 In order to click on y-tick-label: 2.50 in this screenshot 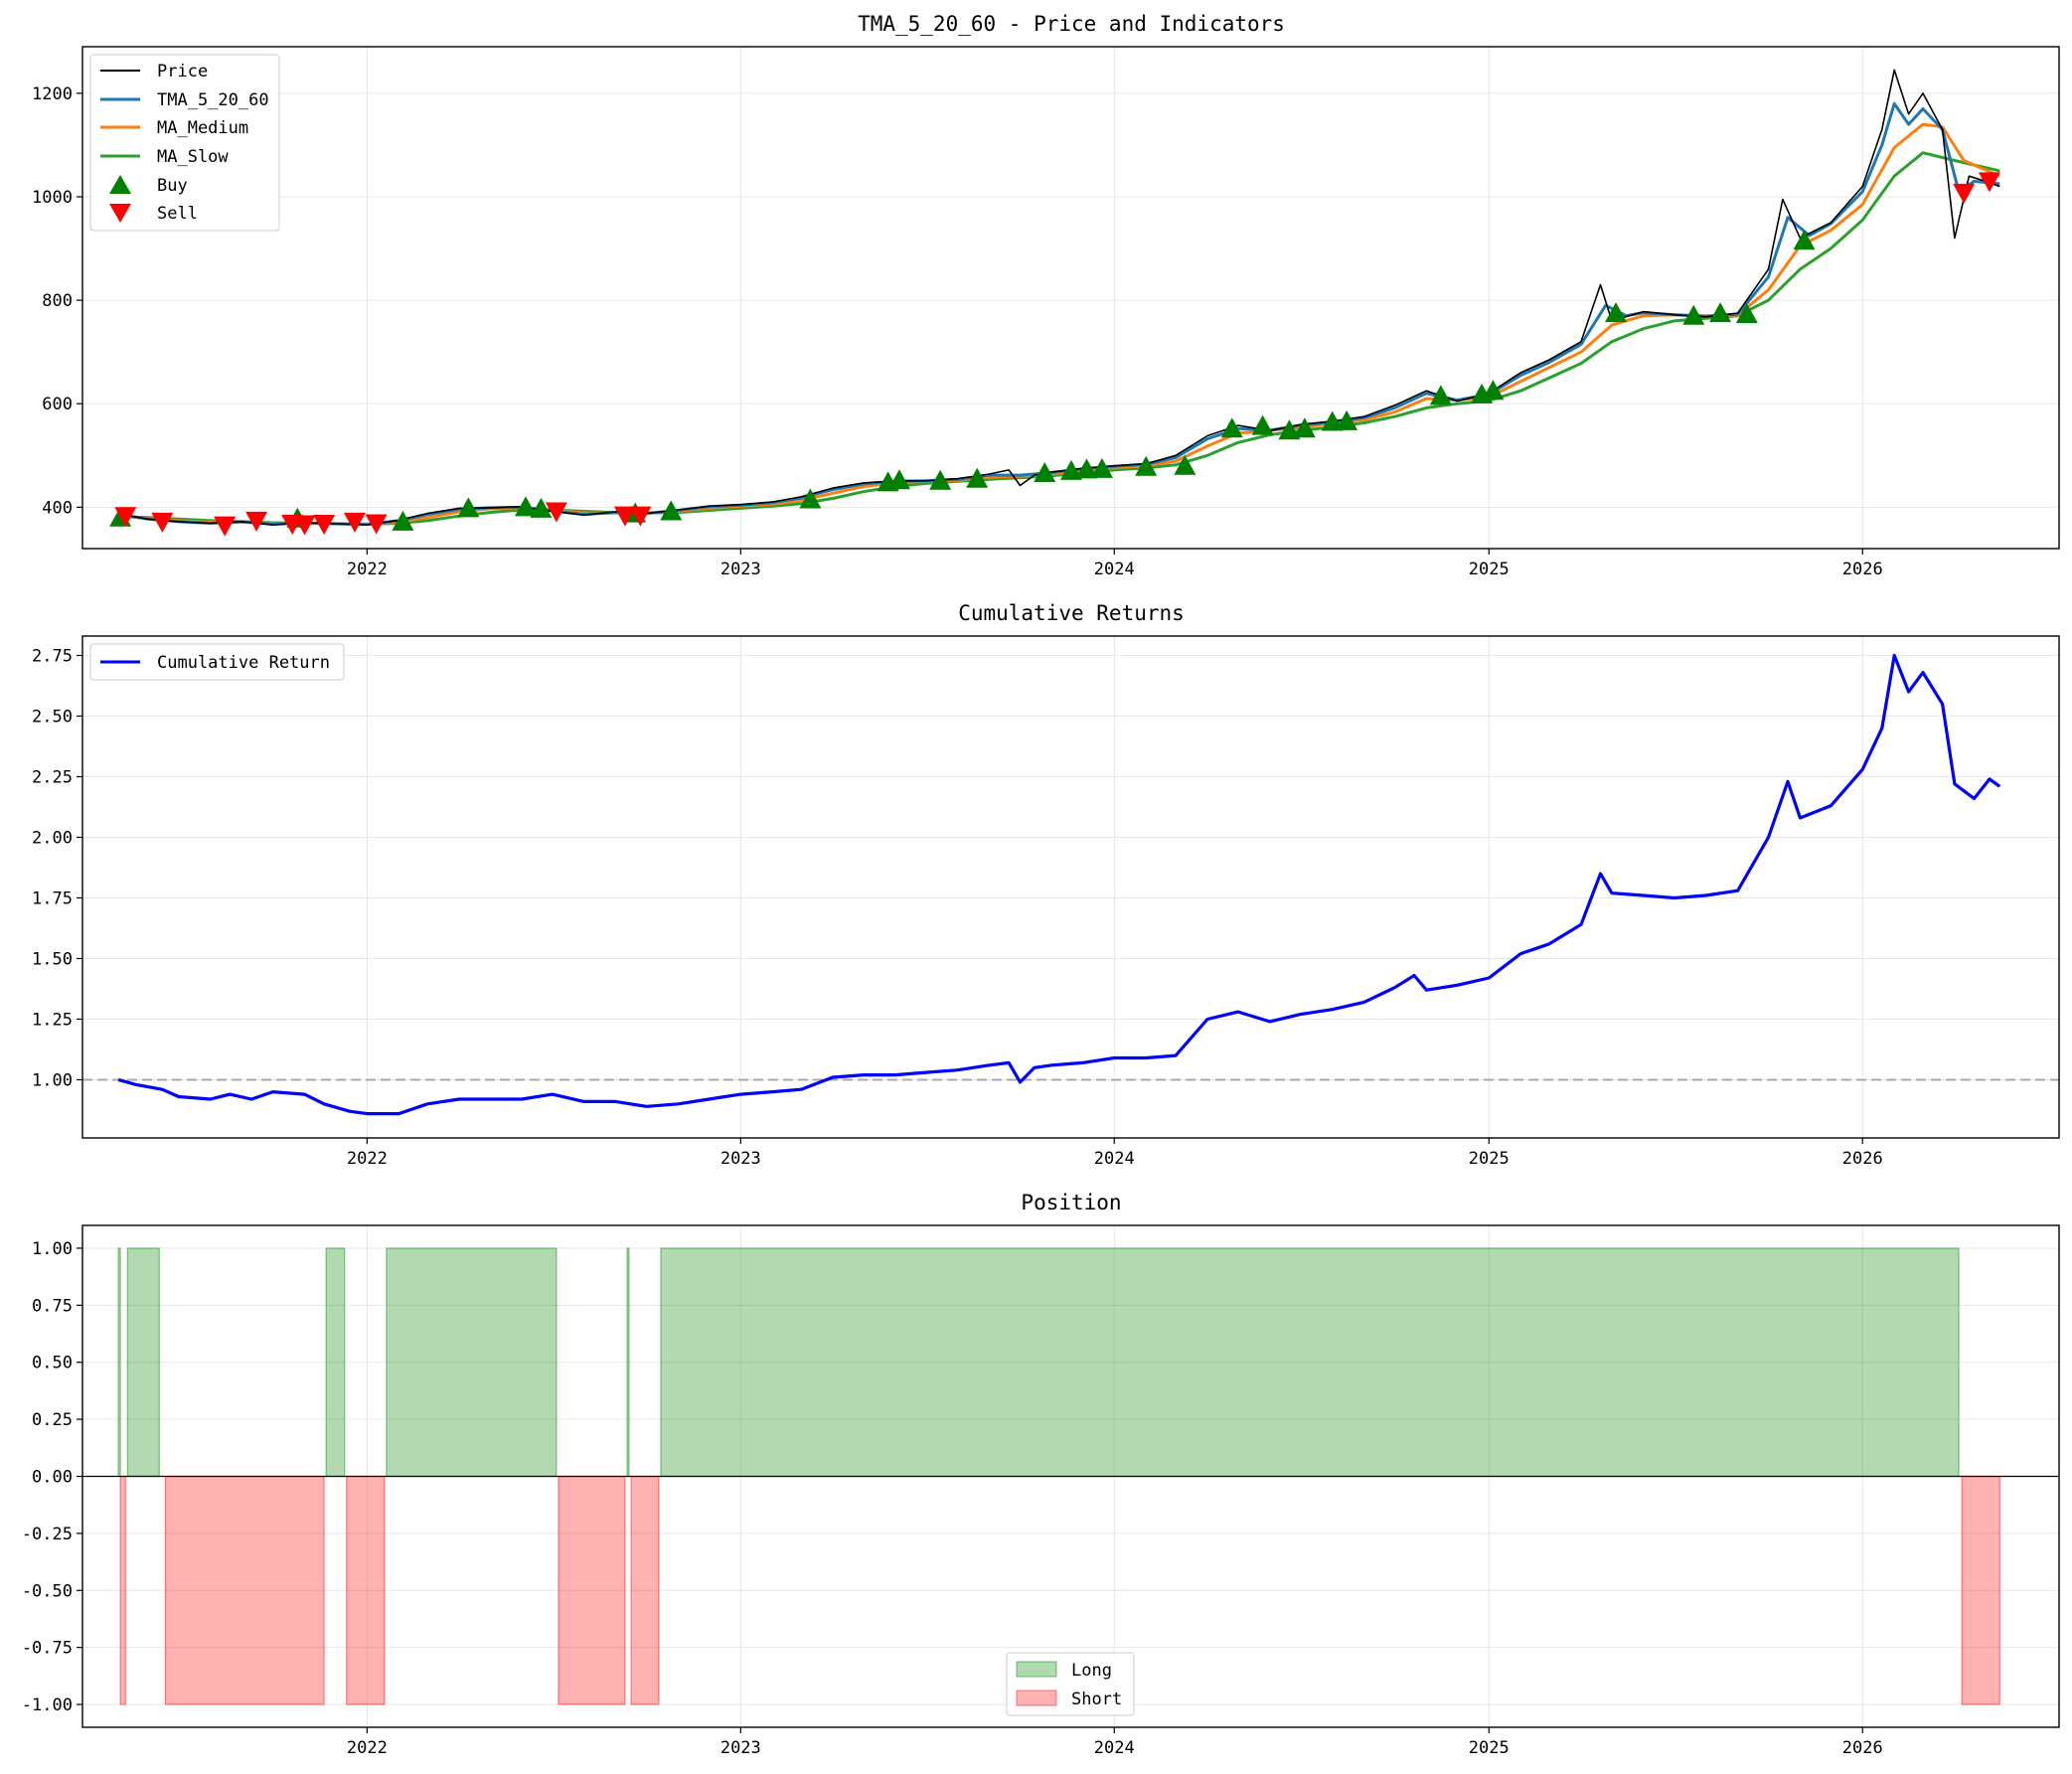, I will do `click(52, 717)`.